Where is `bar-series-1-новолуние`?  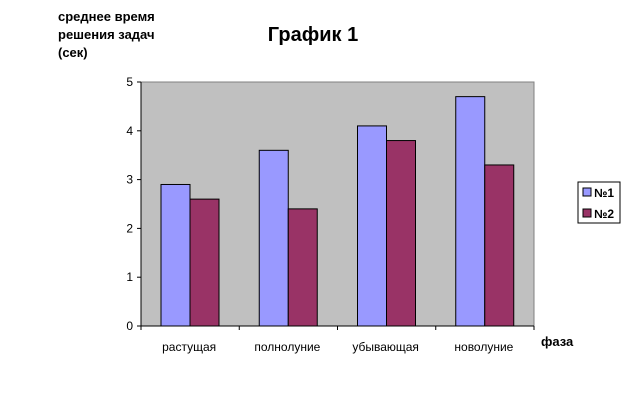 bar-series-1-новолуние is located at coordinates (470, 211).